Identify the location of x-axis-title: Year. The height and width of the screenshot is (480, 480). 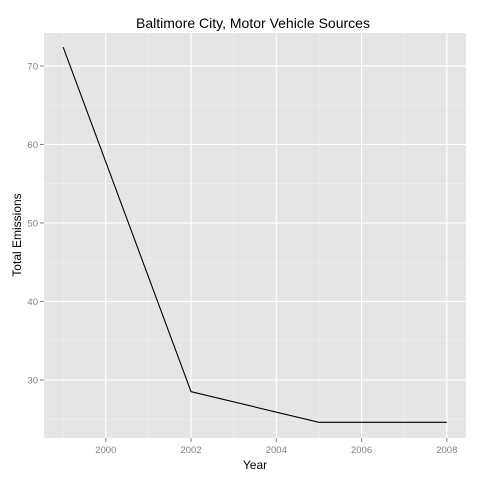
(255, 465).